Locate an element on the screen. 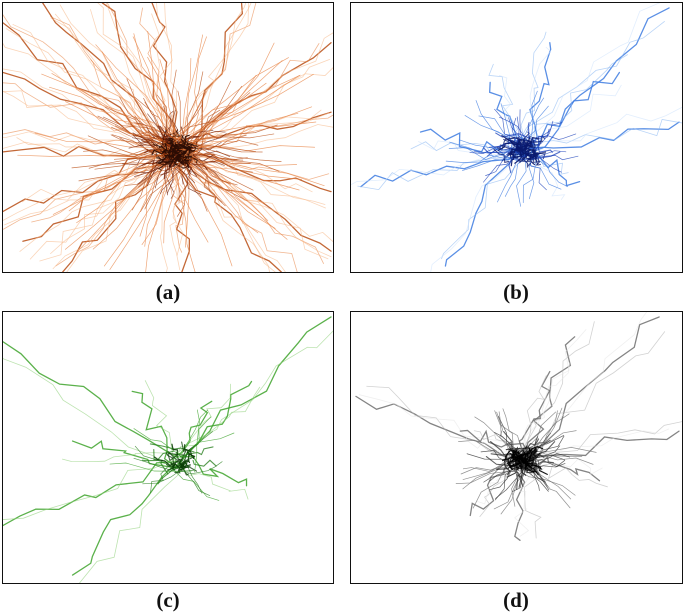  caption-d: (d) is located at coordinates (516, 600).